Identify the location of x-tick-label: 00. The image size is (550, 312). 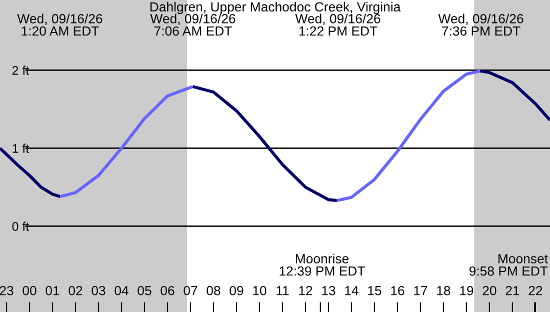
(29, 291).